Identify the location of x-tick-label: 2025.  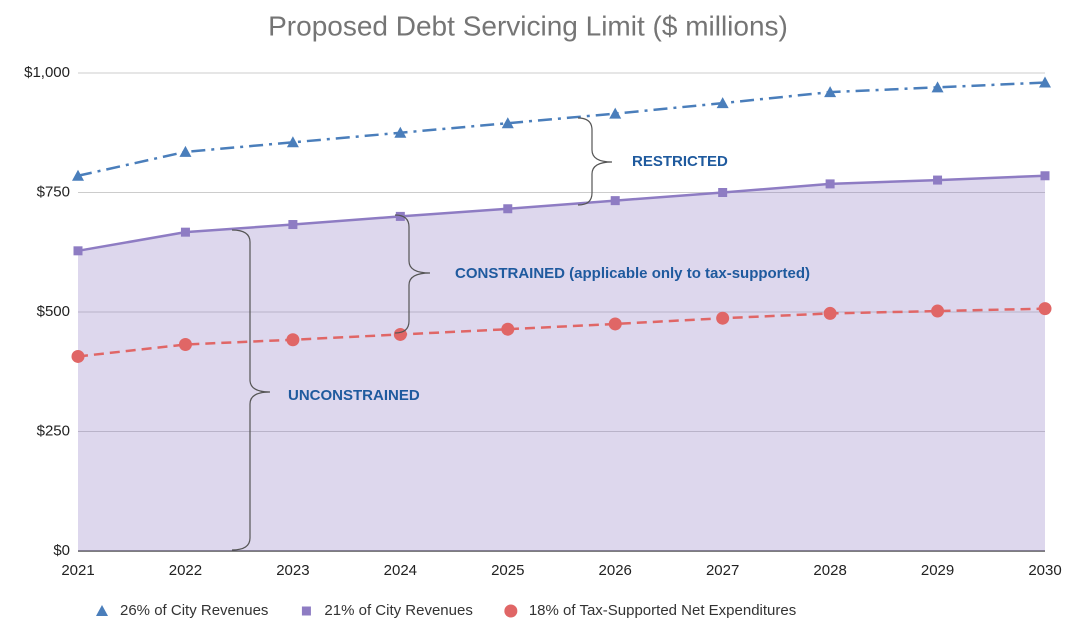
(507, 570).